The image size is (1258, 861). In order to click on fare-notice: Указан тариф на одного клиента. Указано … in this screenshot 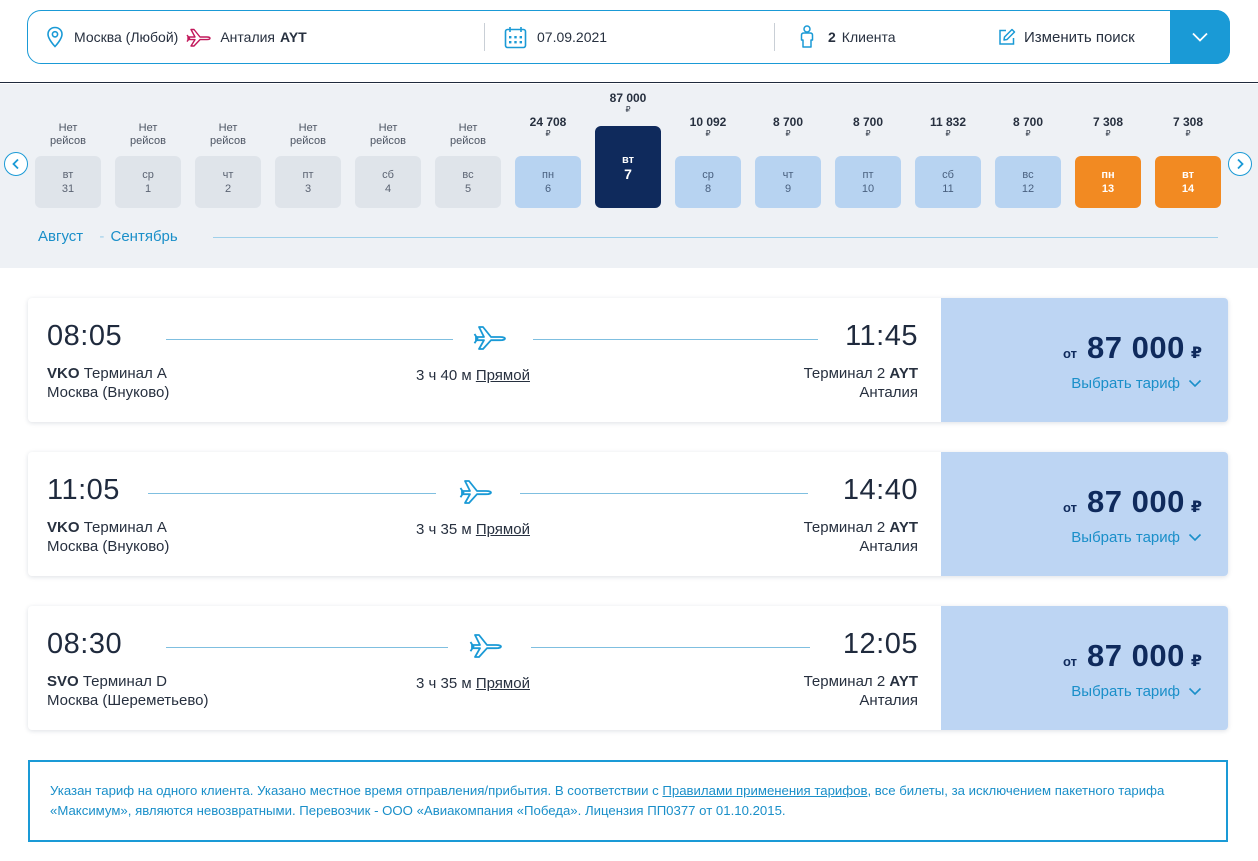, I will do `click(628, 801)`.